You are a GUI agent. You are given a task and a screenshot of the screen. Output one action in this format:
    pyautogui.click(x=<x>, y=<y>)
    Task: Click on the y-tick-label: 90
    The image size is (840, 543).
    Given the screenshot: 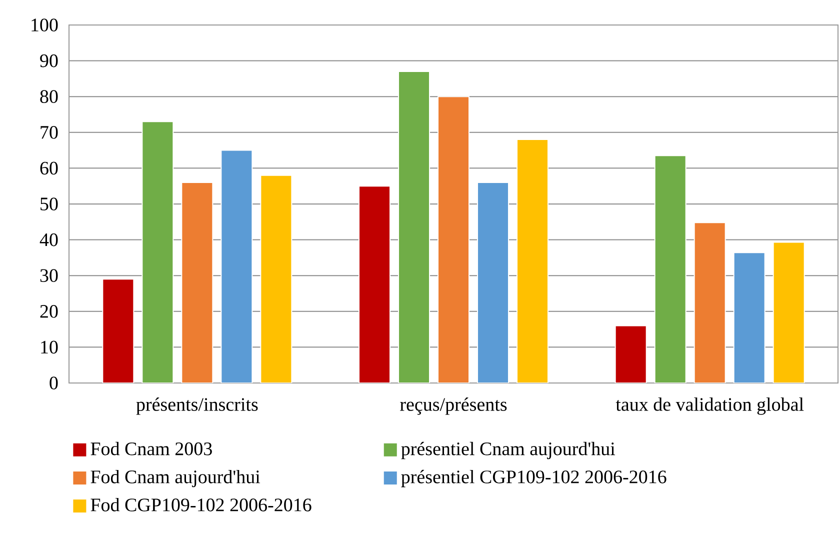 What is the action you would take?
    pyautogui.click(x=49, y=61)
    